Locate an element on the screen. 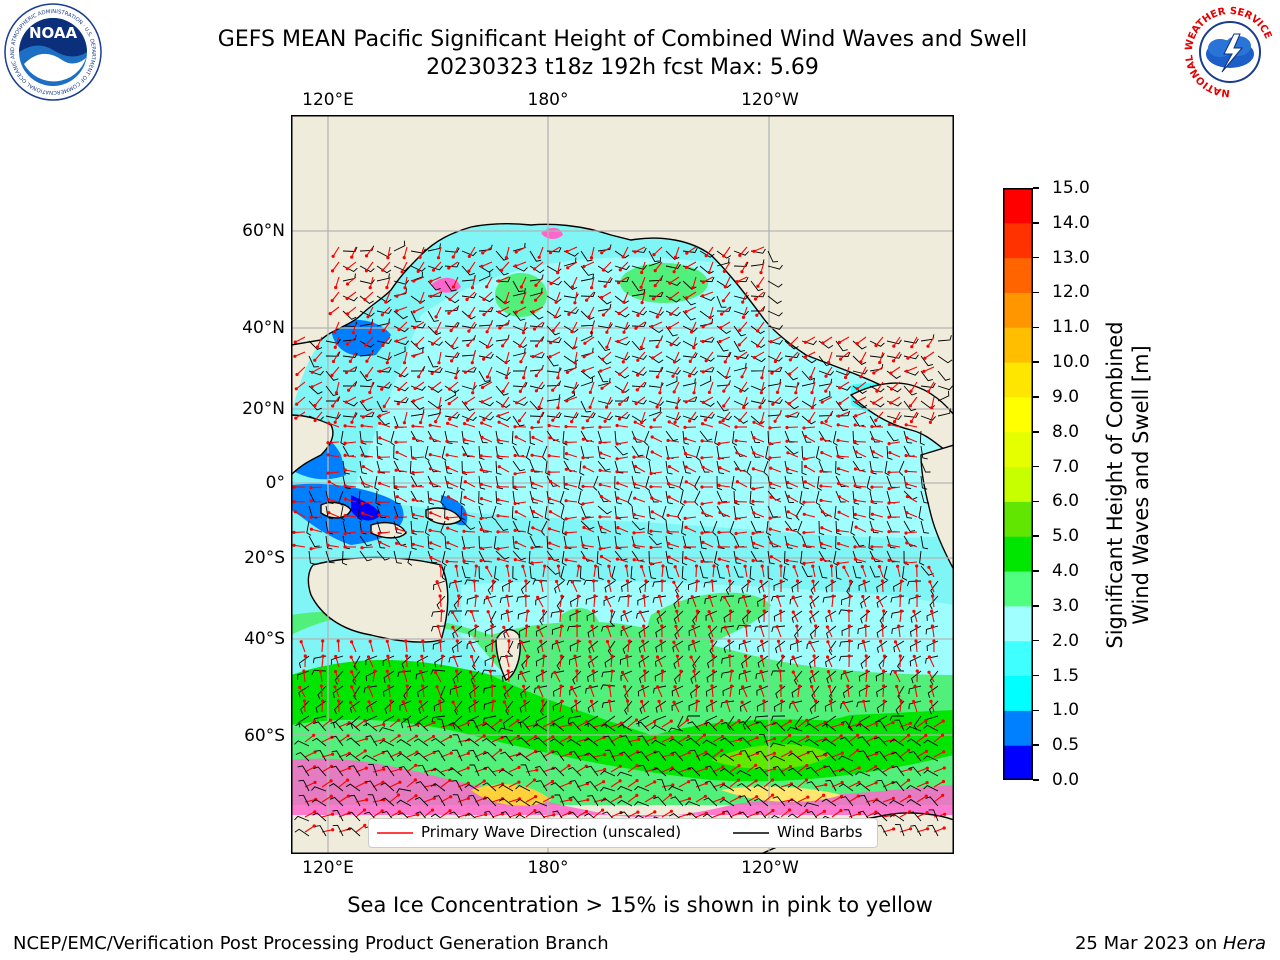  colorbar-band is located at coordinates (1018, 345).